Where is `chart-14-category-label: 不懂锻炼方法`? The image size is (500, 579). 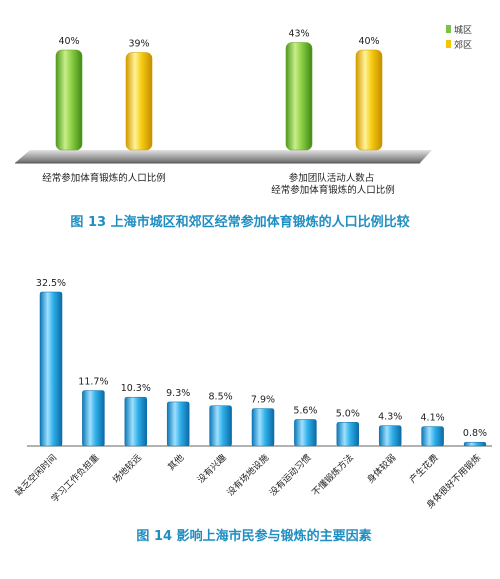 chart-14-category-label: 不懂锻炼方法 is located at coordinates (332, 475).